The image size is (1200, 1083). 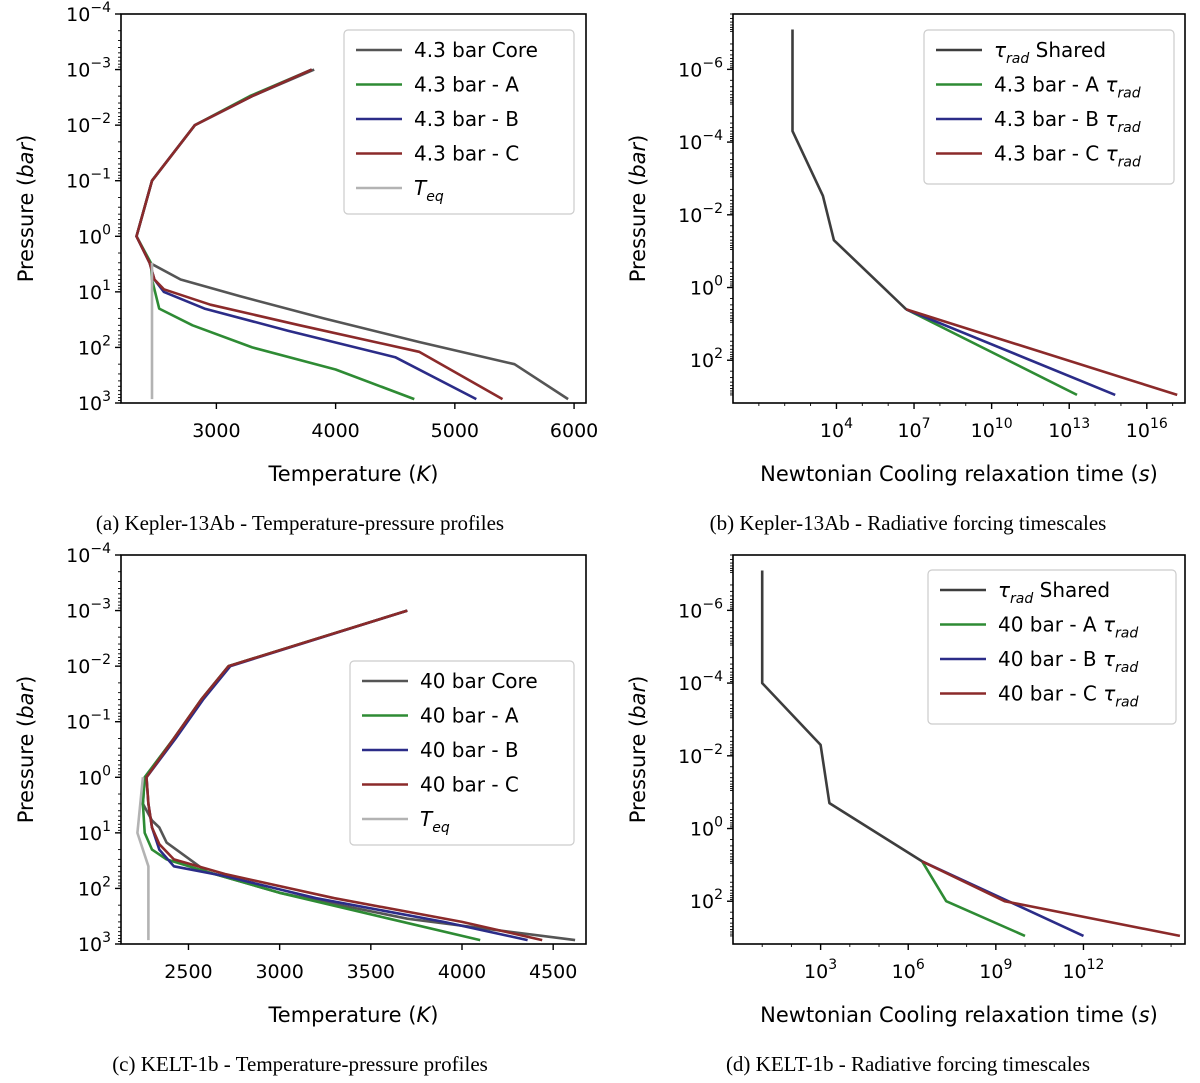 I want to click on ytick-label-c: 10⁻¹, so click(x=88, y=721).